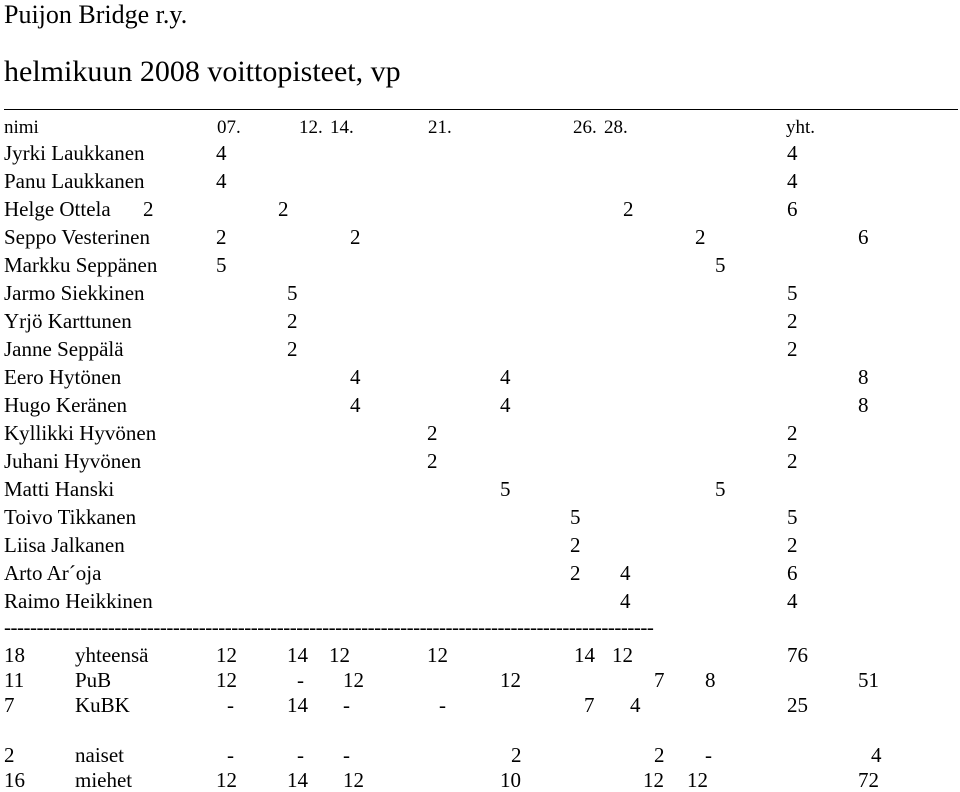  What do you see at coordinates (801, 127) in the screenshot?
I see `header-total: yht.` at bounding box center [801, 127].